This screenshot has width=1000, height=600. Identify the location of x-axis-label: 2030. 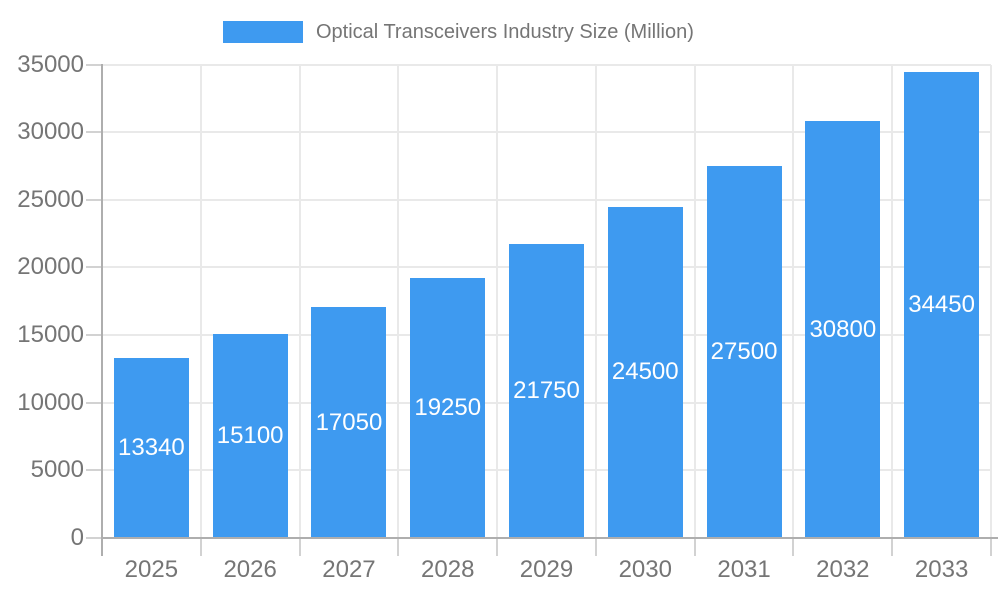
(645, 569).